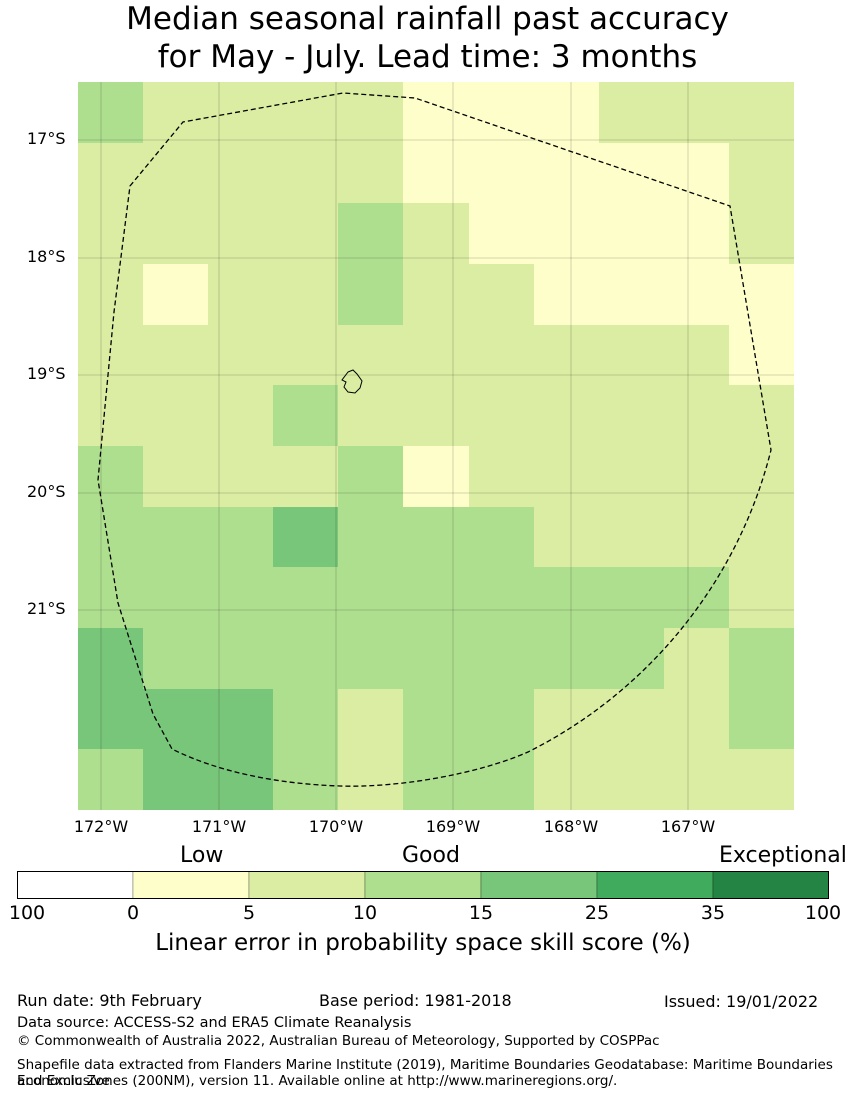 Image resolution: width=855 pixels, height=1095 pixels. I want to click on grid-cell-r5-c7, so click(567, 416).